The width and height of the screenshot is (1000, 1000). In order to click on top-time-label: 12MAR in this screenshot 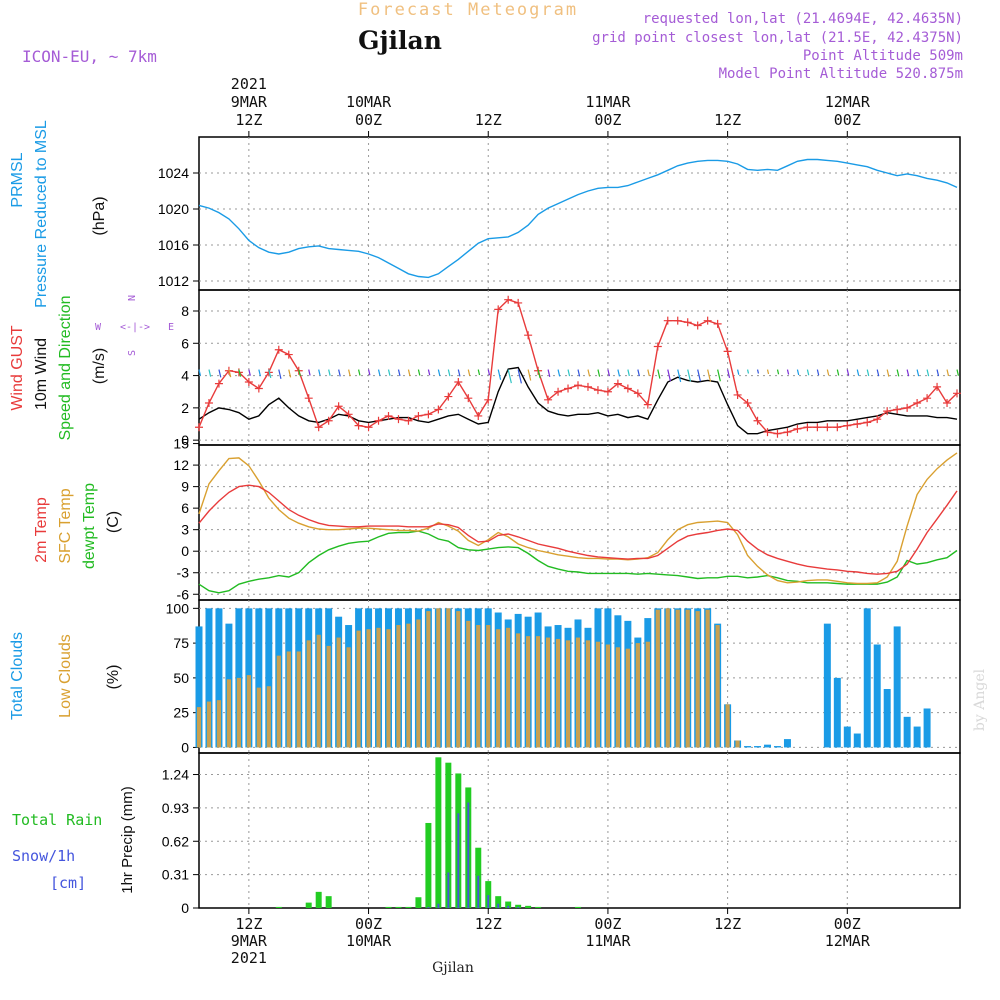, I will do `click(848, 102)`.